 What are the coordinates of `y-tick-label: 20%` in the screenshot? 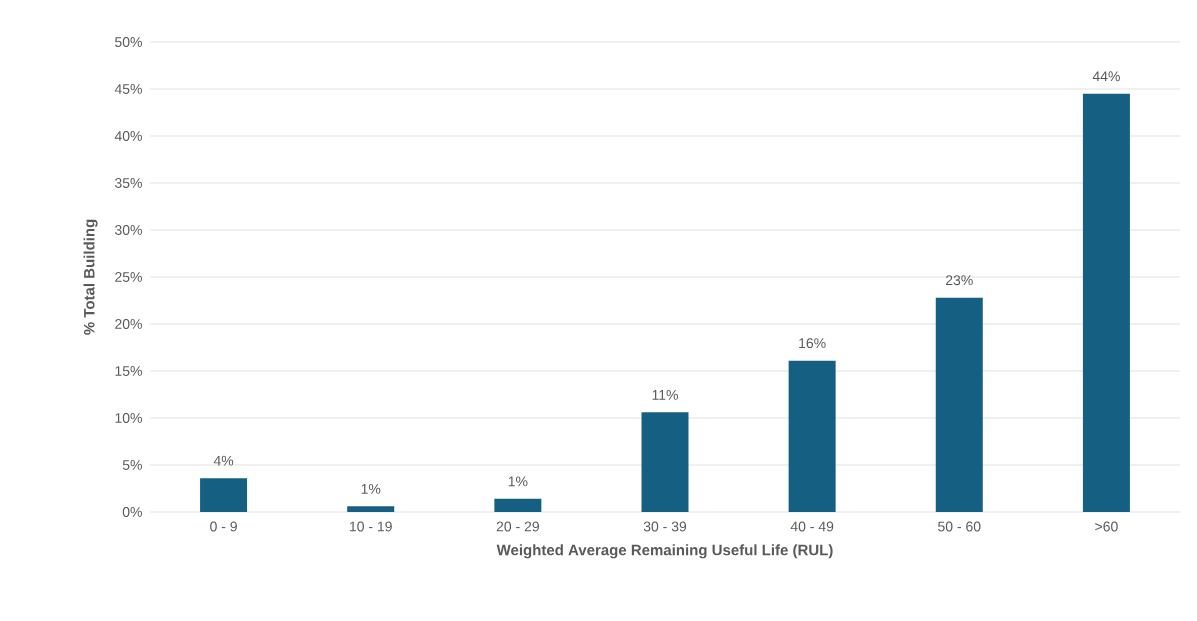 It's located at (128, 324).